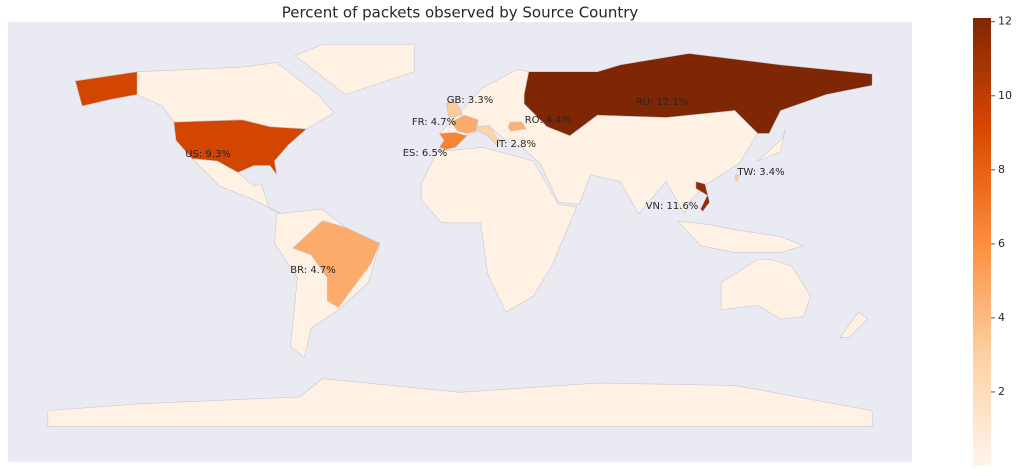  Describe the element at coordinates (1001, 169) in the screenshot. I see `colorbar-tick-label: 8` at that location.